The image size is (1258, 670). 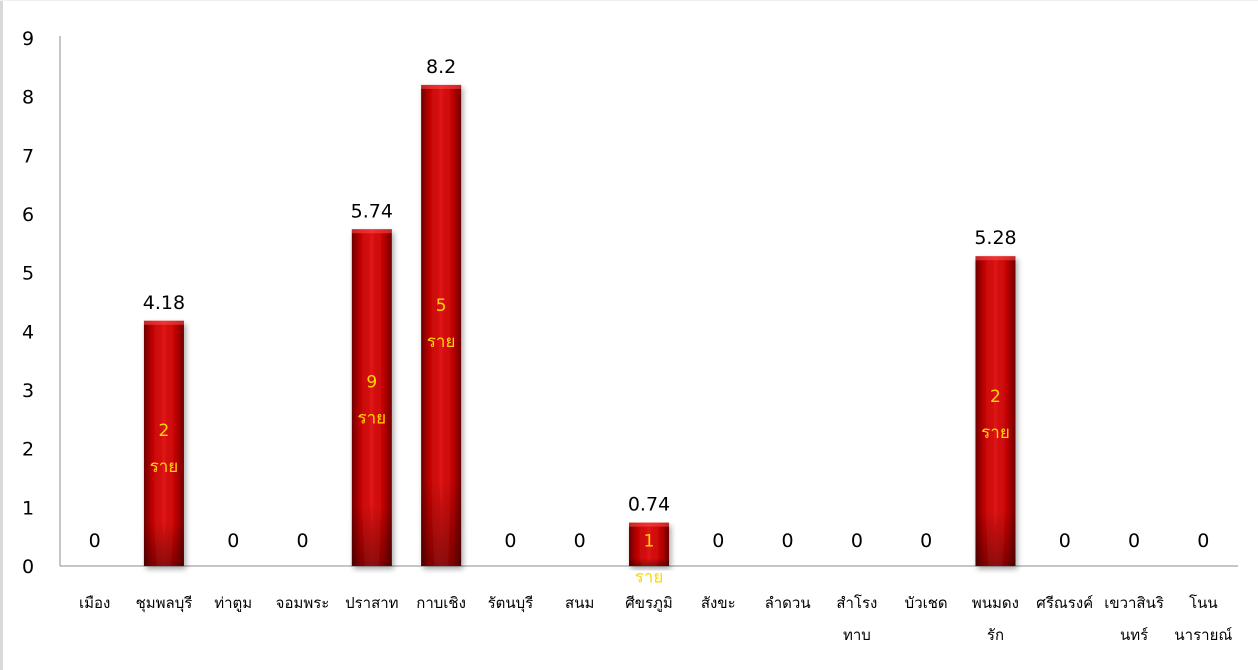 I want to click on x-category-label: กาบเชิง, so click(x=441, y=603).